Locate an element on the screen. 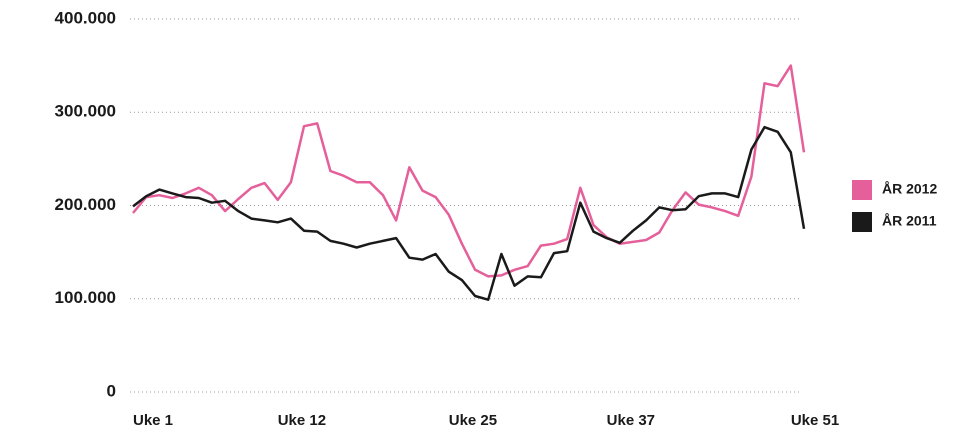  y-tick-label: 200.000 is located at coordinates (85, 204).